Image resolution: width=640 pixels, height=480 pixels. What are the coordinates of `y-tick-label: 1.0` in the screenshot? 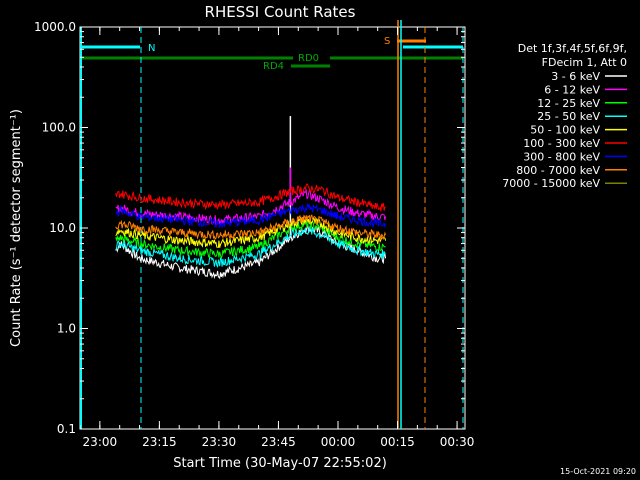 It's located at (66, 329).